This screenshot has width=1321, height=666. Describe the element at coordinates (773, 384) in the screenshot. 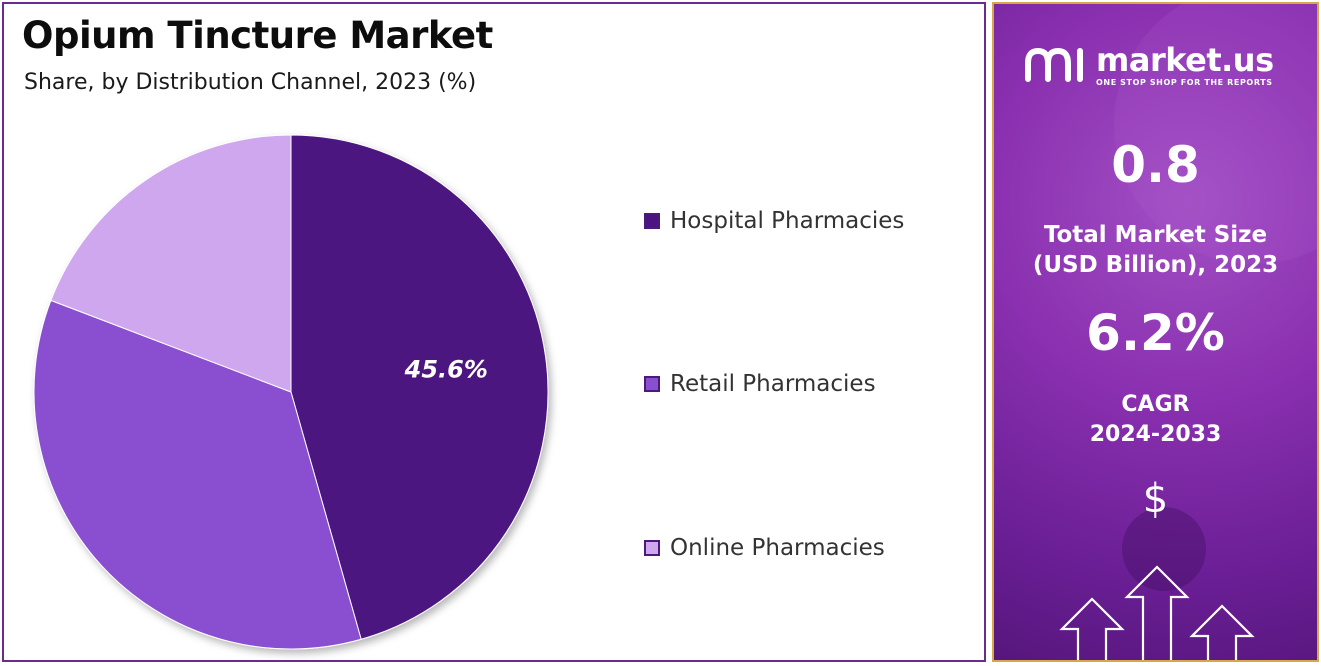

I see `legend-label: Retail Pharmacies` at that location.